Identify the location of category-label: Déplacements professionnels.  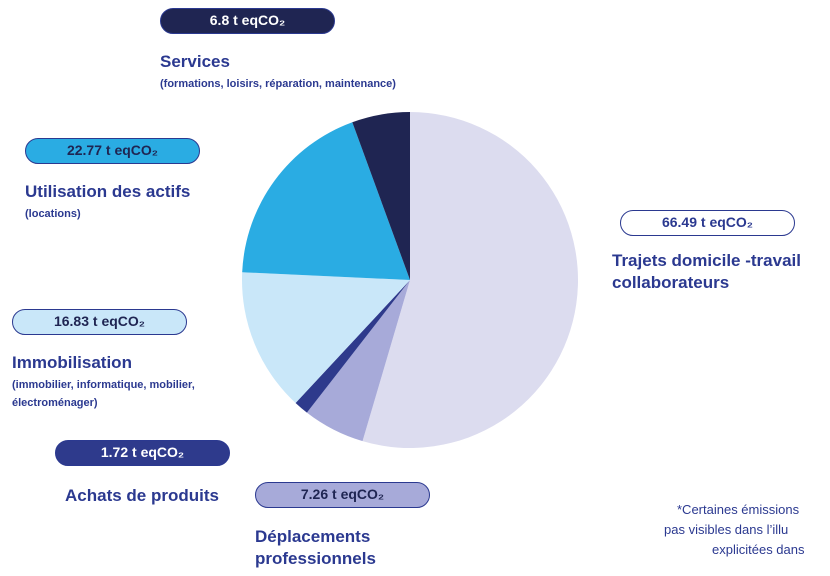
(315, 547).